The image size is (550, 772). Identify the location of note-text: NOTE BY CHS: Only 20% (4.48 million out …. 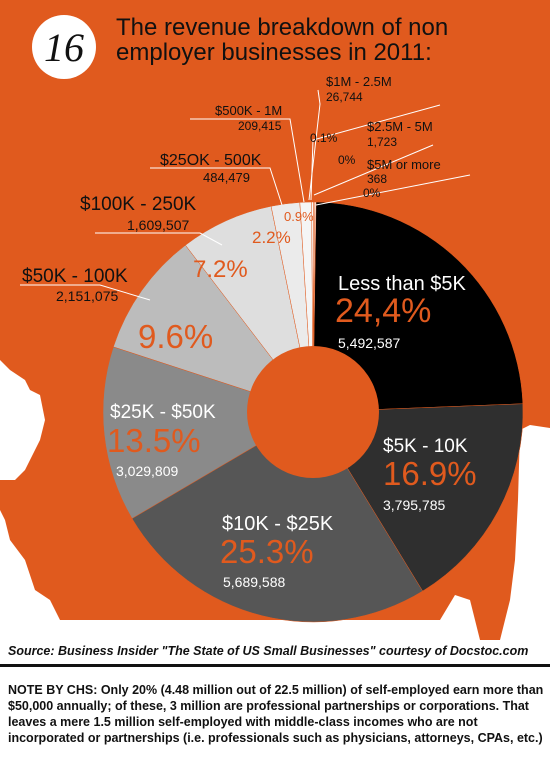
(276, 714).